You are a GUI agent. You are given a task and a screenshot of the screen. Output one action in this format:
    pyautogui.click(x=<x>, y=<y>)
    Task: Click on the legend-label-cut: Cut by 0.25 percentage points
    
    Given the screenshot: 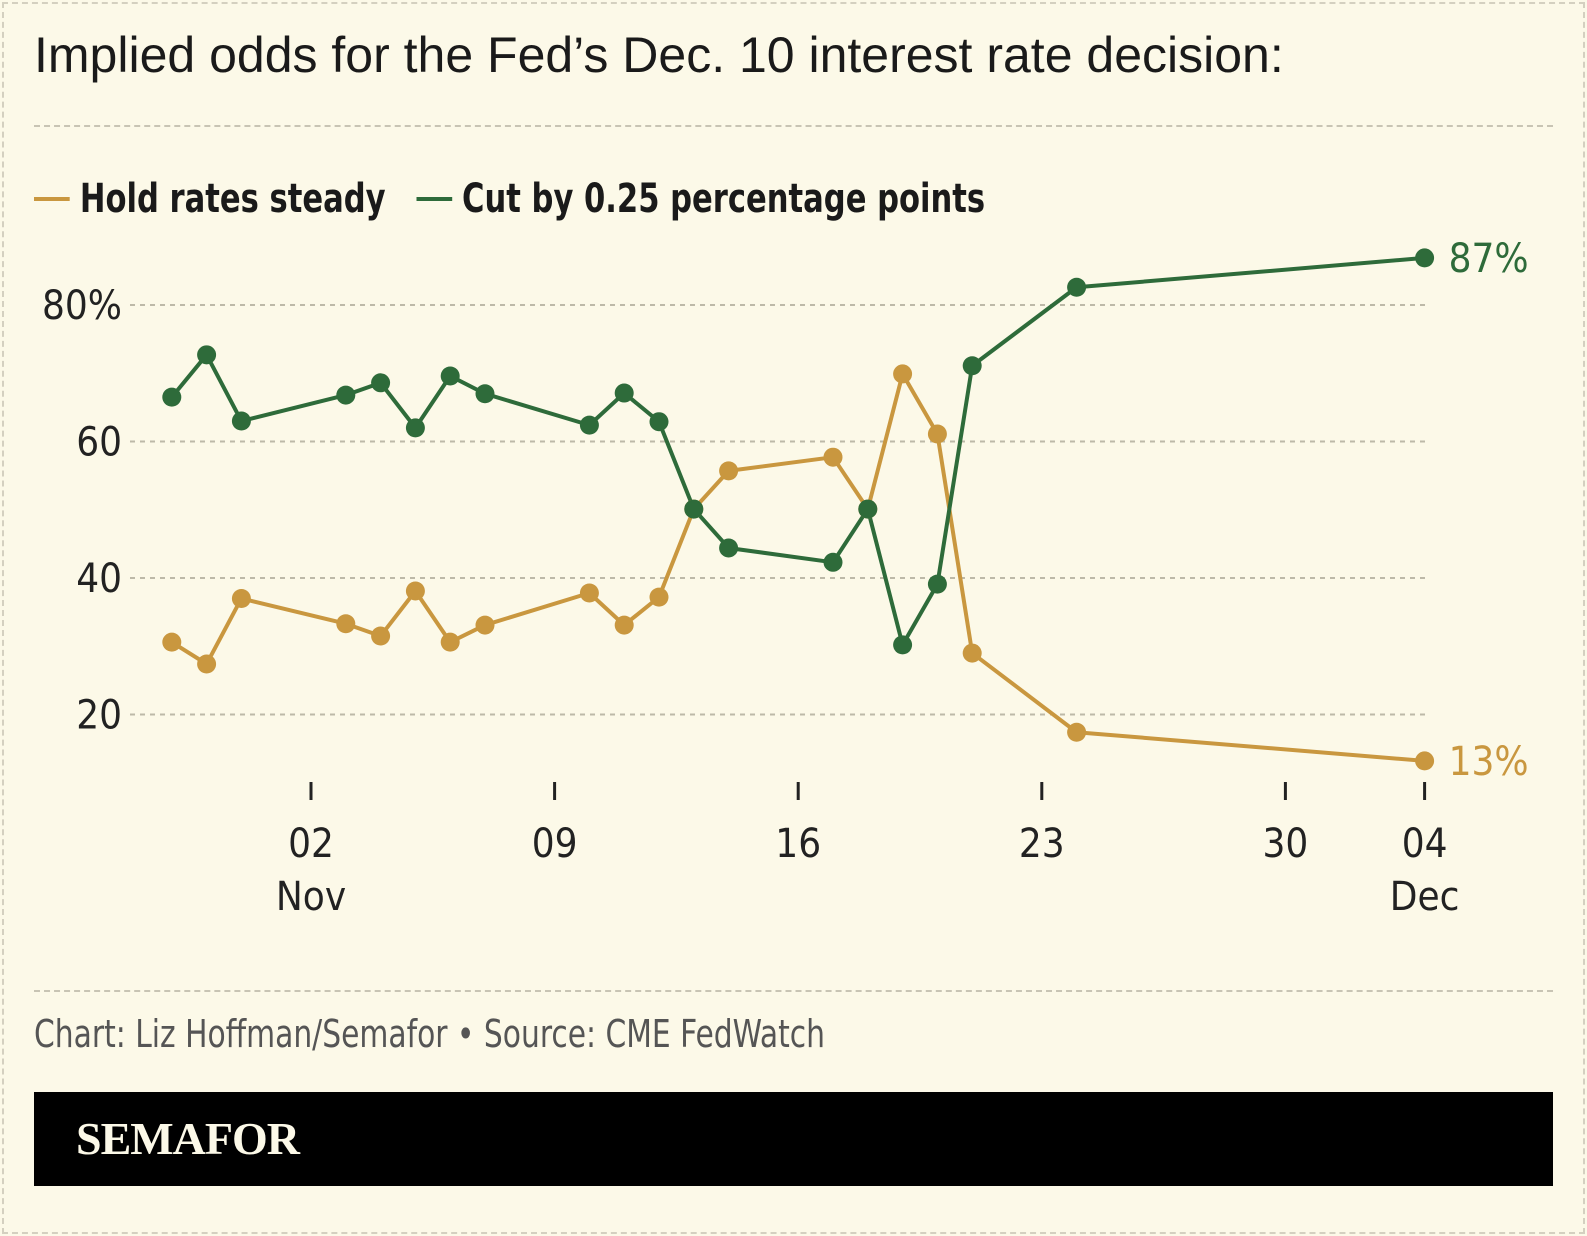 What is the action you would take?
    pyautogui.click(x=724, y=199)
    